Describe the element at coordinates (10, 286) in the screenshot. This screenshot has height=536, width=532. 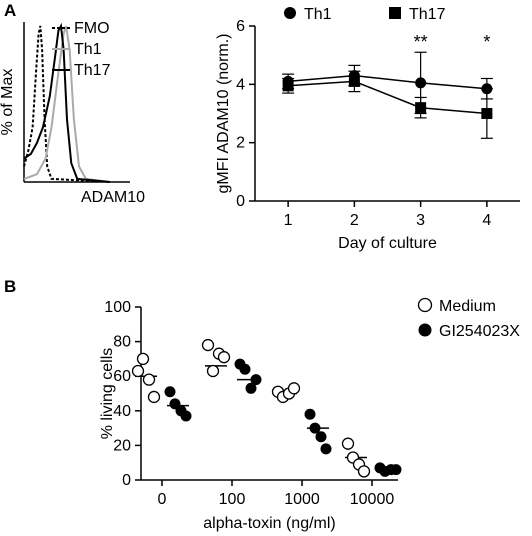
I see `panel-b-label: B` at that location.